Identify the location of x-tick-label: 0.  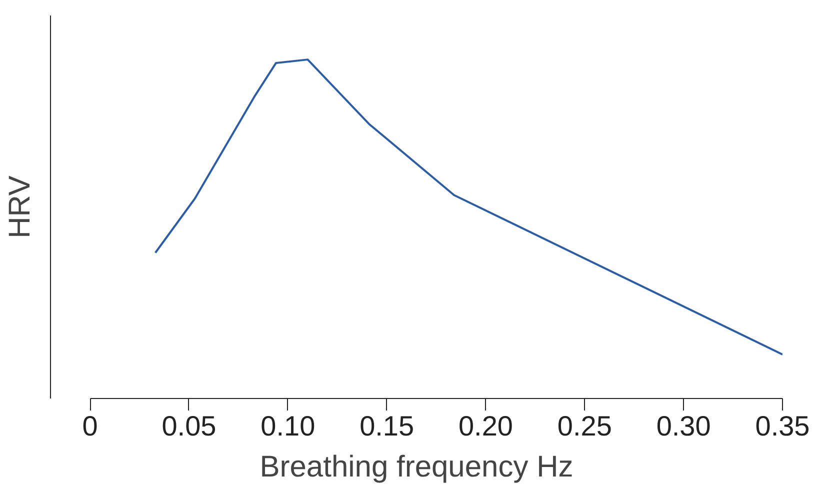
(90, 426).